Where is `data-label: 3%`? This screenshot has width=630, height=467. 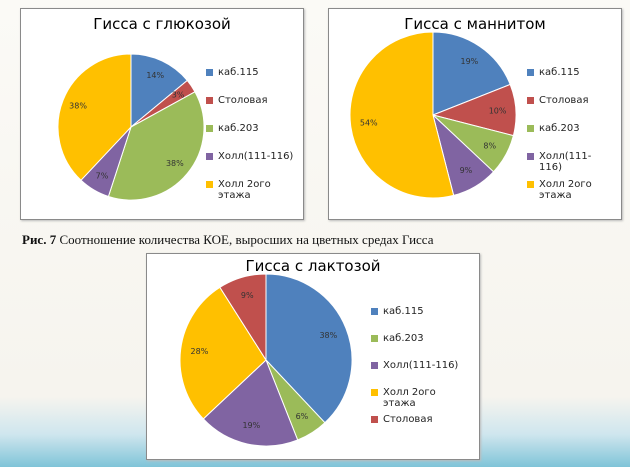 data-label: 3% is located at coordinates (178, 94).